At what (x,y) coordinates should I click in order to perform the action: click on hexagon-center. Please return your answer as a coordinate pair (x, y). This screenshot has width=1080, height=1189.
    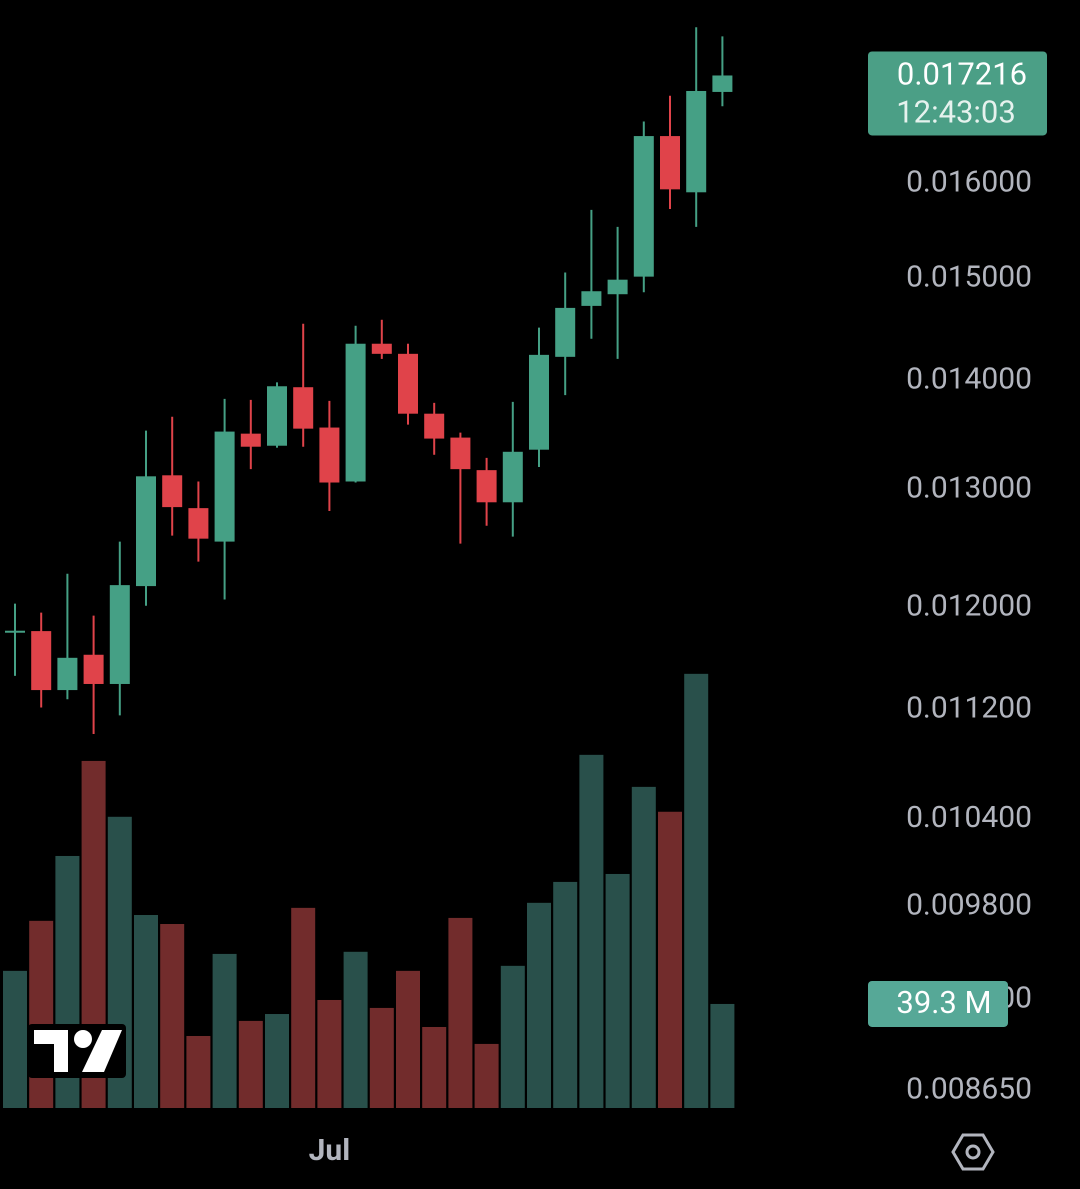
    Looking at the image, I should click on (973, 1152).